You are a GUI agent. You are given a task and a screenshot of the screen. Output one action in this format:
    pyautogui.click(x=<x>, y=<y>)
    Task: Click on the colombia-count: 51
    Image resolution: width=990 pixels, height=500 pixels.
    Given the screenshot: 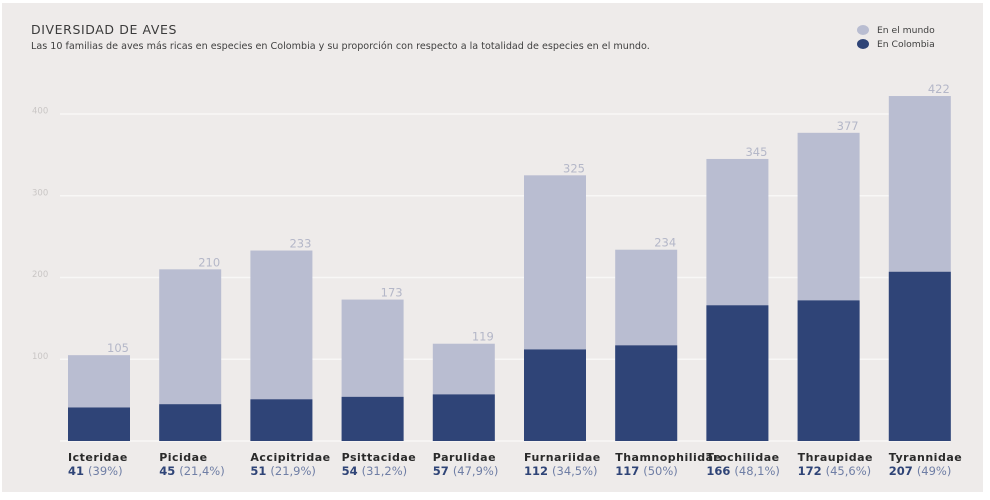 What is the action you would take?
    pyautogui.click(x=260, y=471)
    